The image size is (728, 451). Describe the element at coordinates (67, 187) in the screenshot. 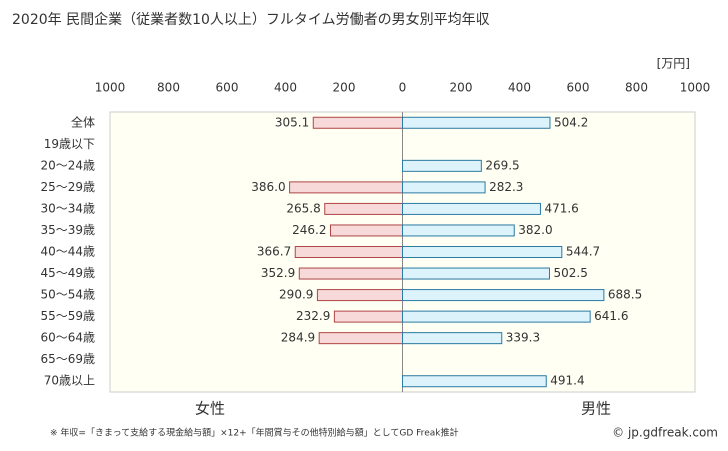

I see `y-tick-label: 25～29歳` at that location.